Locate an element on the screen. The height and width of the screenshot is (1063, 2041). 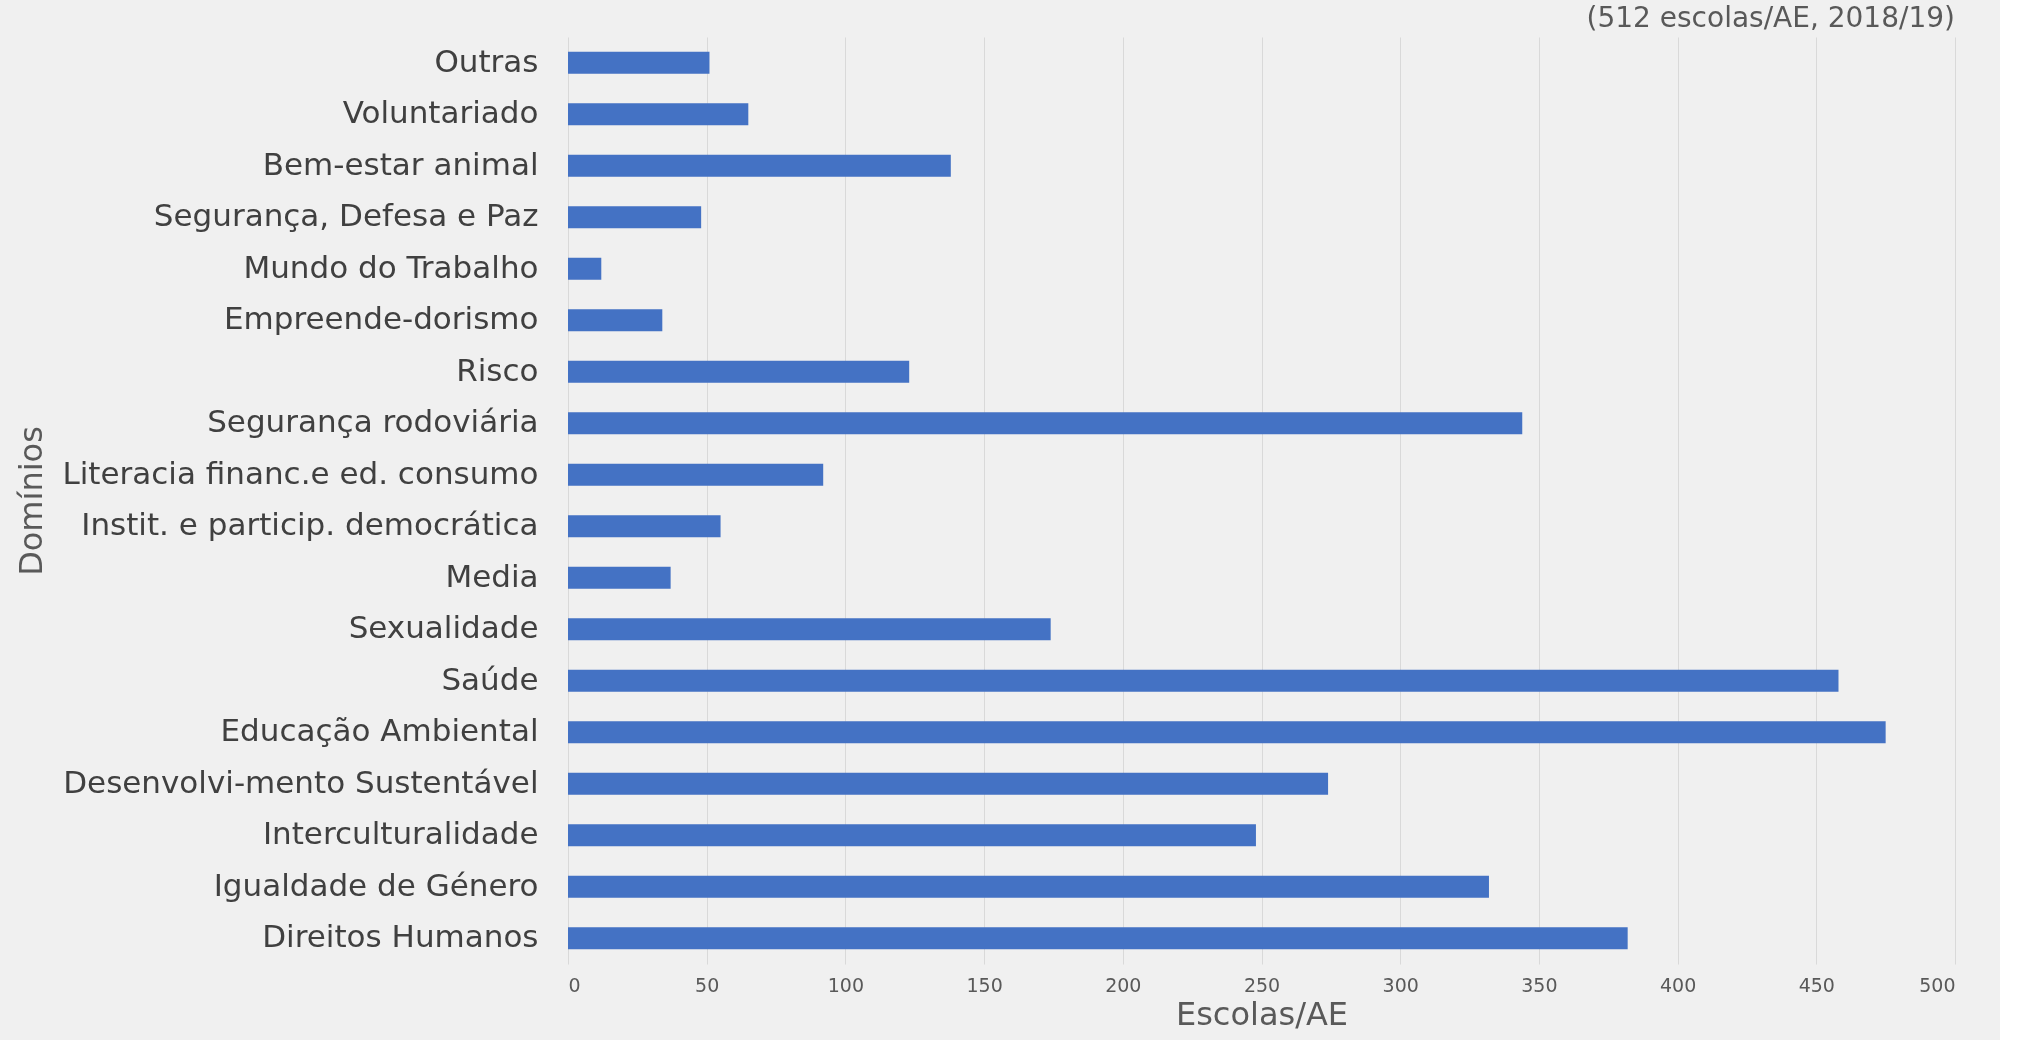
y-tick-label: Desenvolvi-mento Sustentável is located at coordinates (301, 781).